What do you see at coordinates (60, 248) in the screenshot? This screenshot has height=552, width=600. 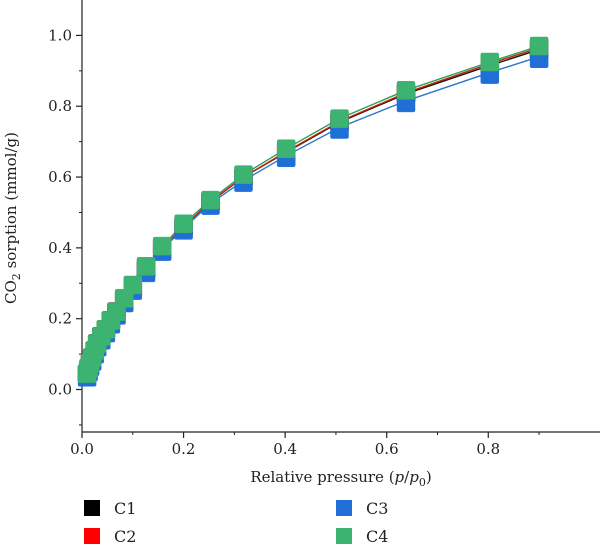 I see `y-tick-label: 0.4` at bounding box center [60, 248].